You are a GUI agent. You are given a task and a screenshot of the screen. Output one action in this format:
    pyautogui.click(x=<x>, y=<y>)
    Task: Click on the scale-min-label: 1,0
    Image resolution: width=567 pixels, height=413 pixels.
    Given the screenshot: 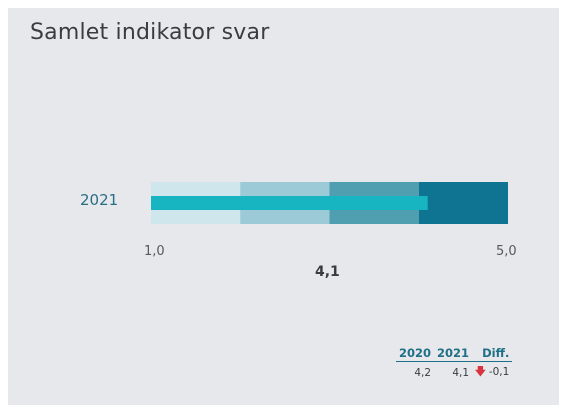 What is the action you would take?
    pyautogui.click(x=154, y=251)
    